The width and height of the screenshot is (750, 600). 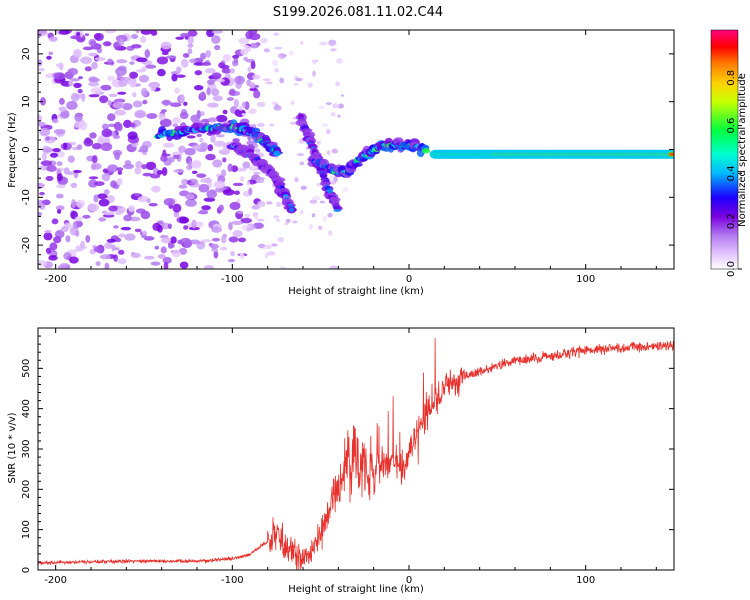 What do you see at coordinates (26, 149) in the screenshot?
I see `y-tick-label: 0` at bounding box center [26, 149].